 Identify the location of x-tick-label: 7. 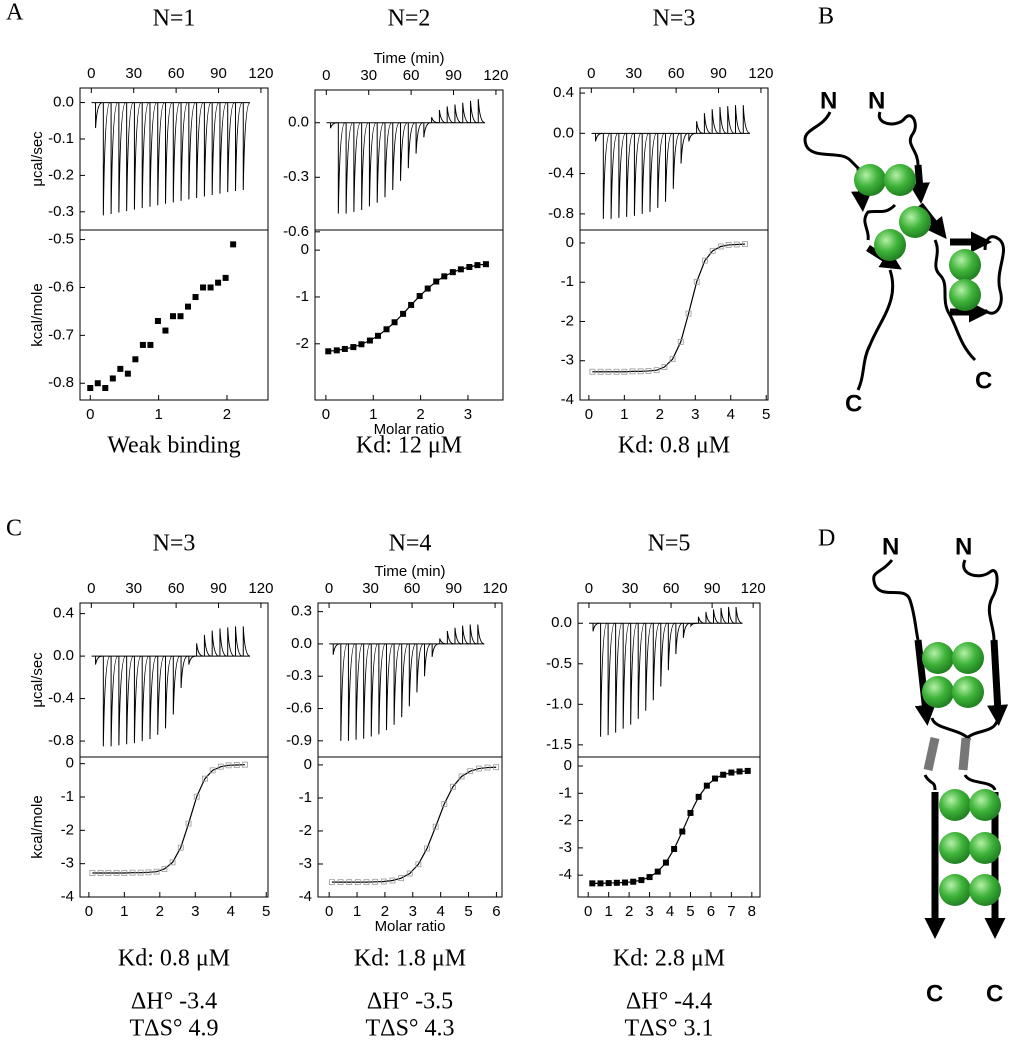
(731, 911).